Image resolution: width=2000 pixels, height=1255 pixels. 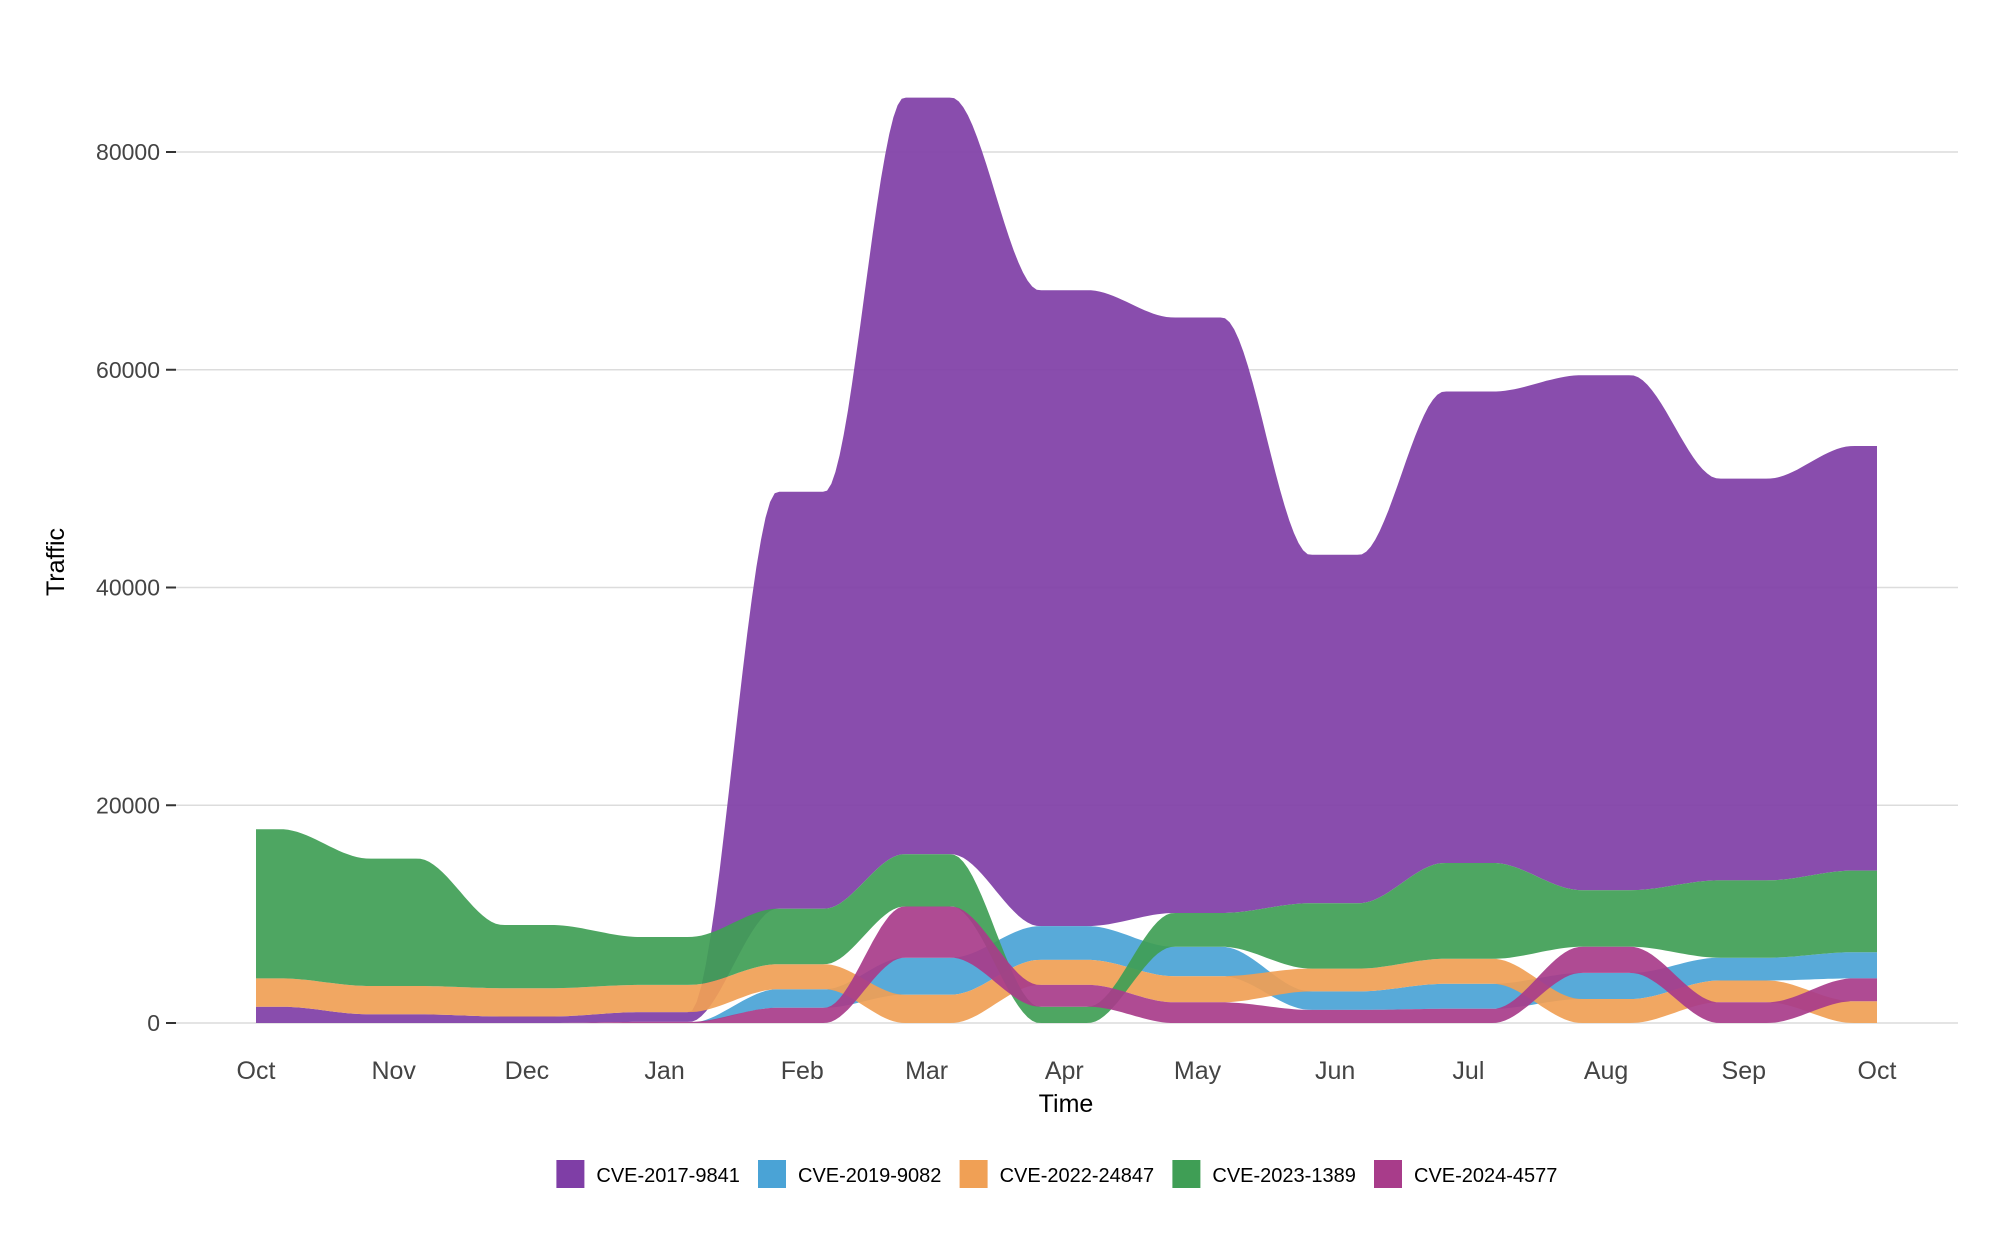 What do you see at coordinates (1283, 1176) in the screenshot?
I see `legend-label: CVE-2023-1389` at bounding box center [1283, 1176].